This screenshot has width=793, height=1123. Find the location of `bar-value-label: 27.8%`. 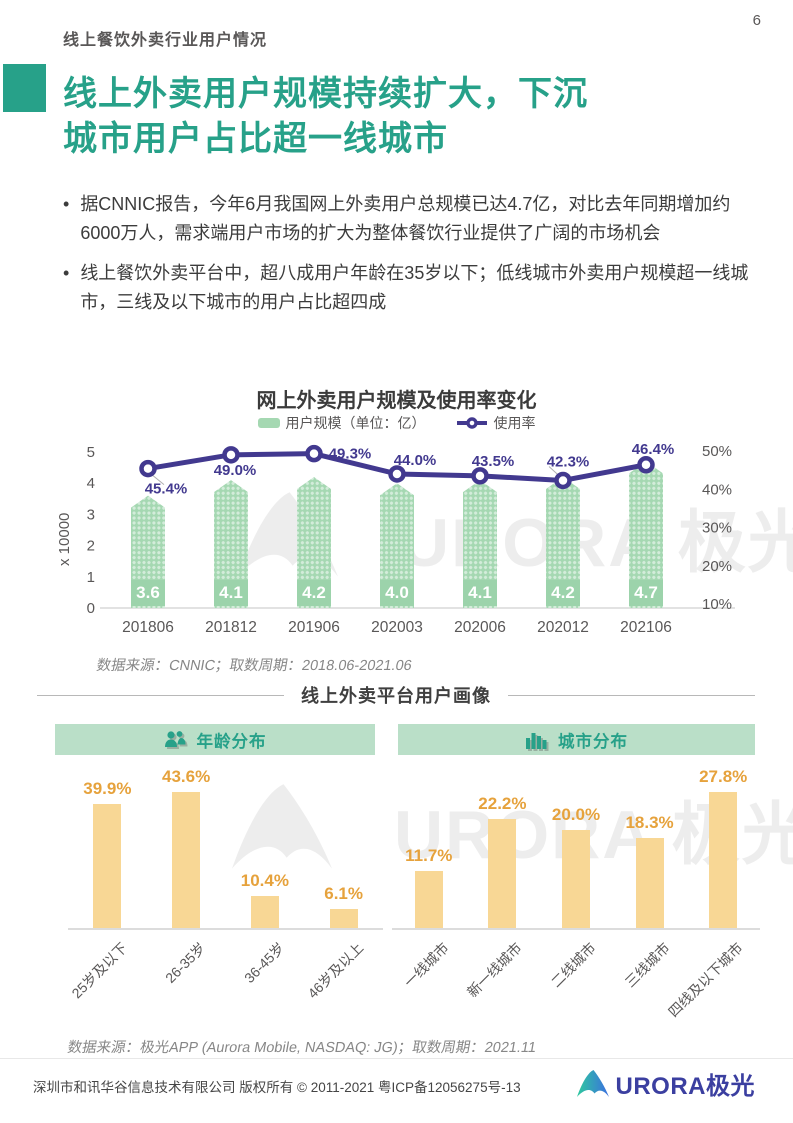

bar-value-label: 27.8% is located at coordinates (723, 776).